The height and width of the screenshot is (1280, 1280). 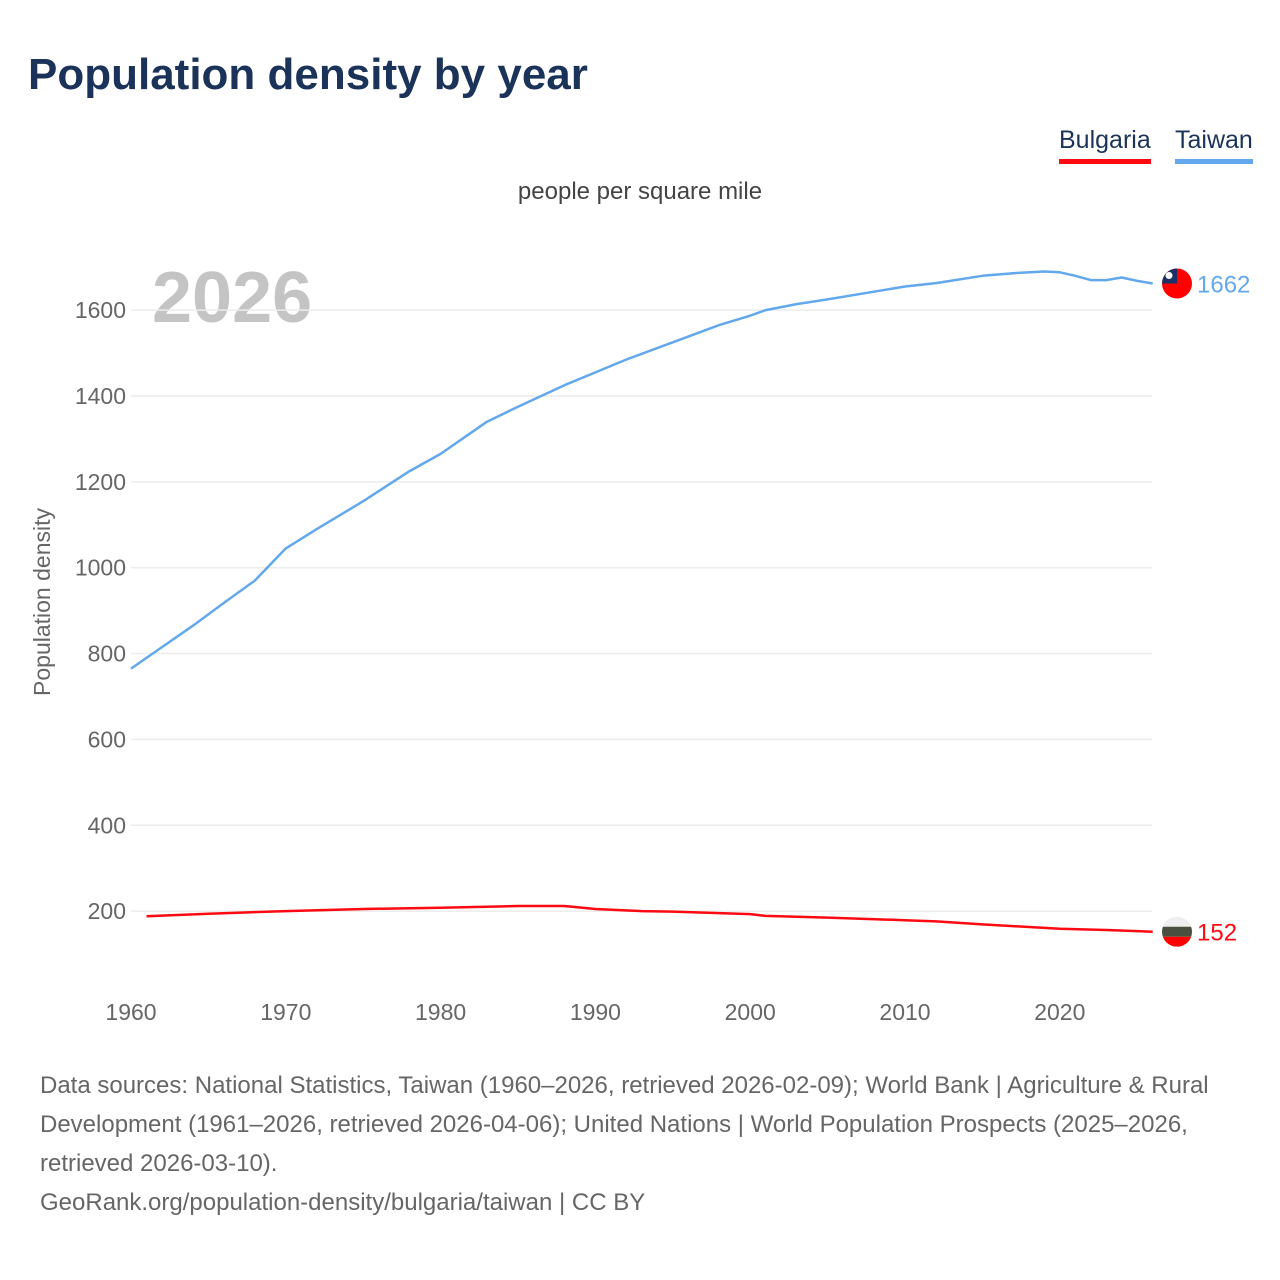 What do you see at coordinates (100, 310) in the screenshot?
I see `y-tick-label: 1600` at bounding box center [100, 310].